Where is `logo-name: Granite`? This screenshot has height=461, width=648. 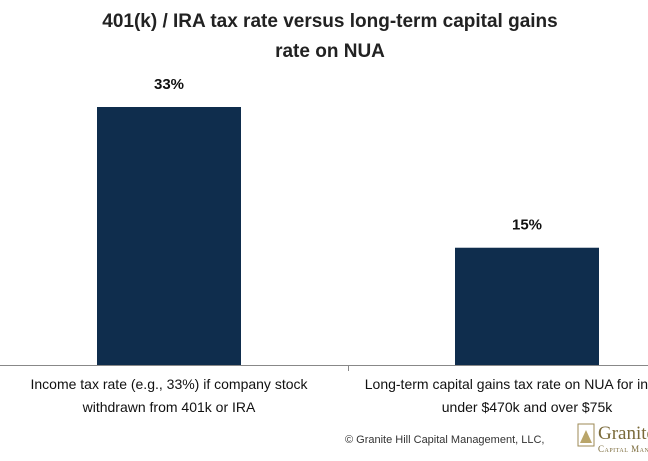
logo-name: Granite is located at coordinates (623, 433).